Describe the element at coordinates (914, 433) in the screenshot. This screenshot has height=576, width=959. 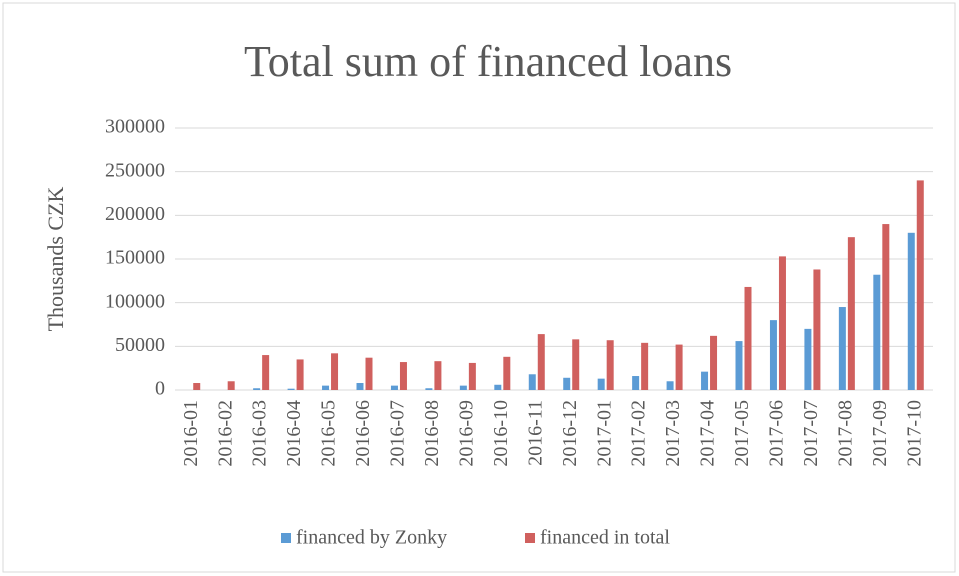
I see `x-tick-label: 2017-10` at that location.